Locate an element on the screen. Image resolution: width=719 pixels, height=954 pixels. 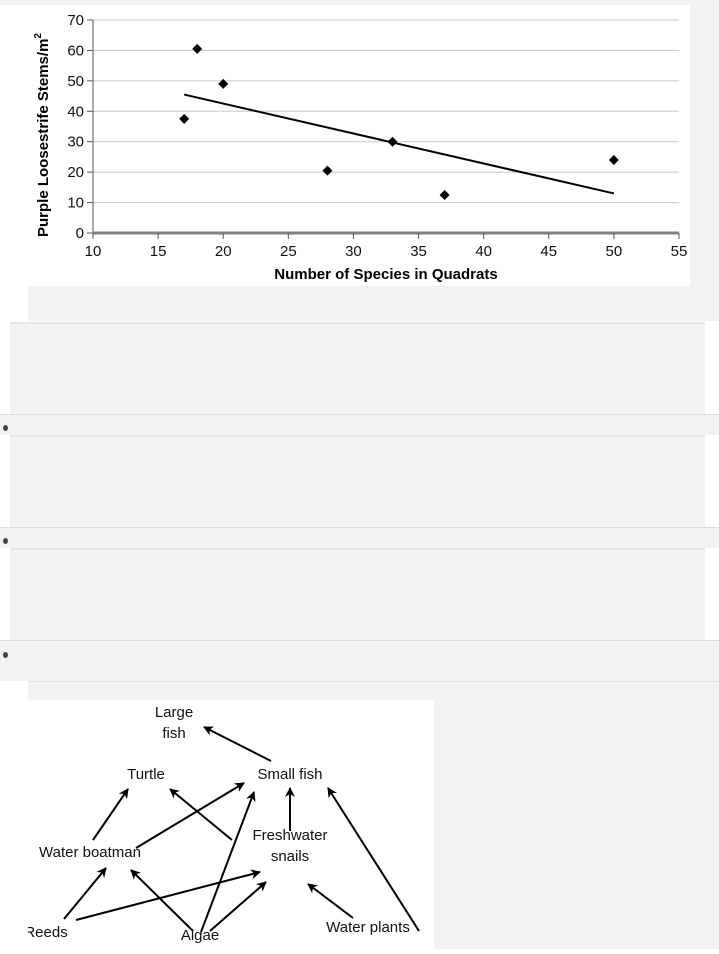
x-tick-labels: 10 15 20 25 30 35 40 45 50 55 is located at coordinates (386, 251).